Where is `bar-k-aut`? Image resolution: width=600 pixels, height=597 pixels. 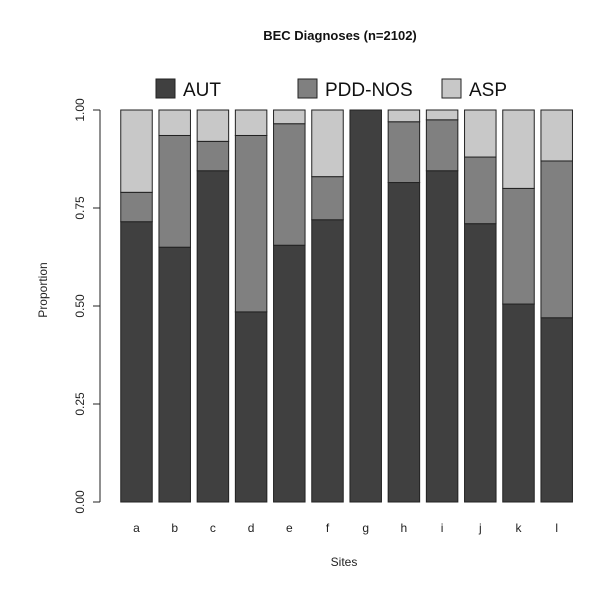
bar-k-aut is located at coordinates (518, 403).